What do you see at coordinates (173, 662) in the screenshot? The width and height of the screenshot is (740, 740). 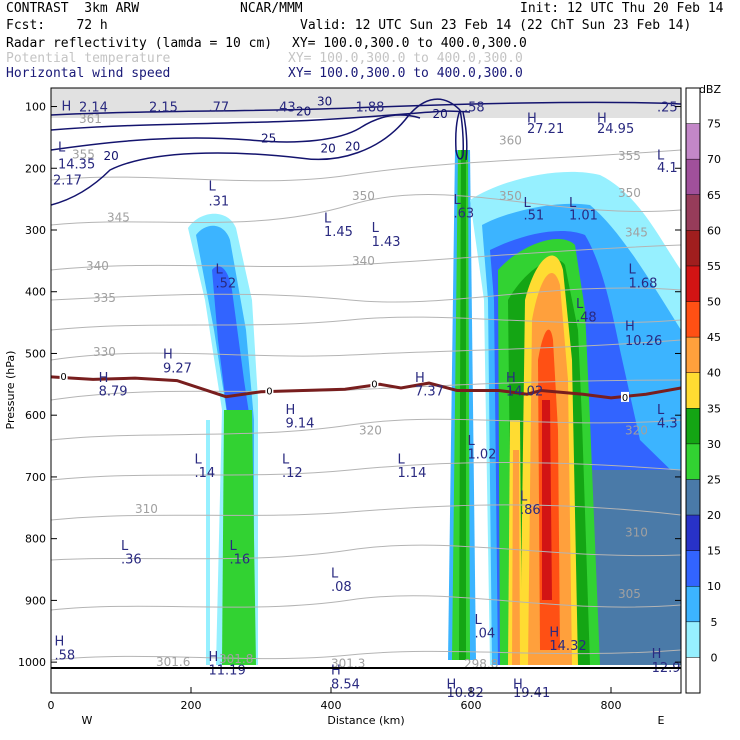 I see `theta-label: 301.6` at bounding box center [173, 662].